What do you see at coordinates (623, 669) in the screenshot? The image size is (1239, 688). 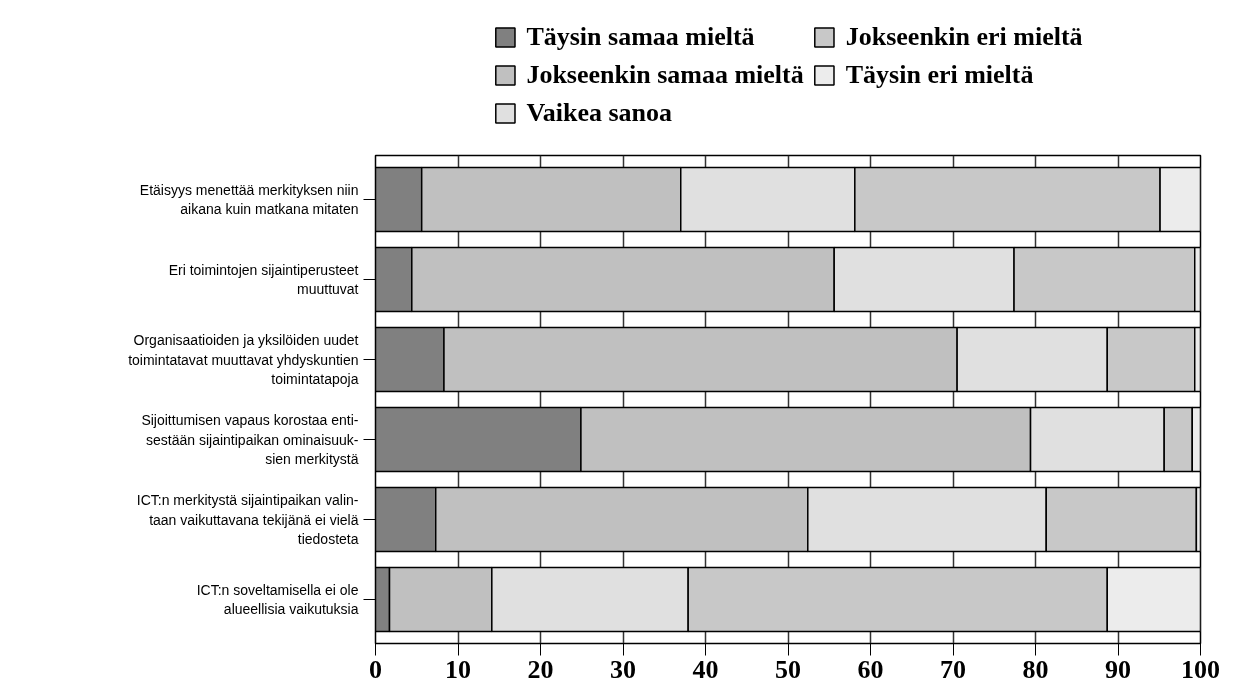 I see `x-tick-label: 30` at bounding box center [623, 669].